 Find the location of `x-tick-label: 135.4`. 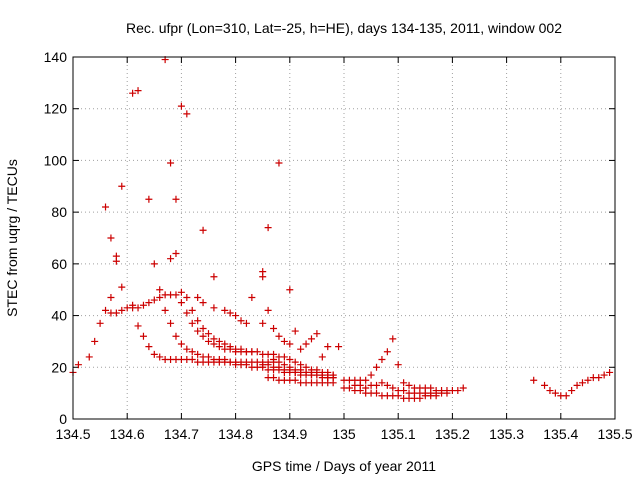

x-tick-label: 135.4 is located at coordinates (560, 434).